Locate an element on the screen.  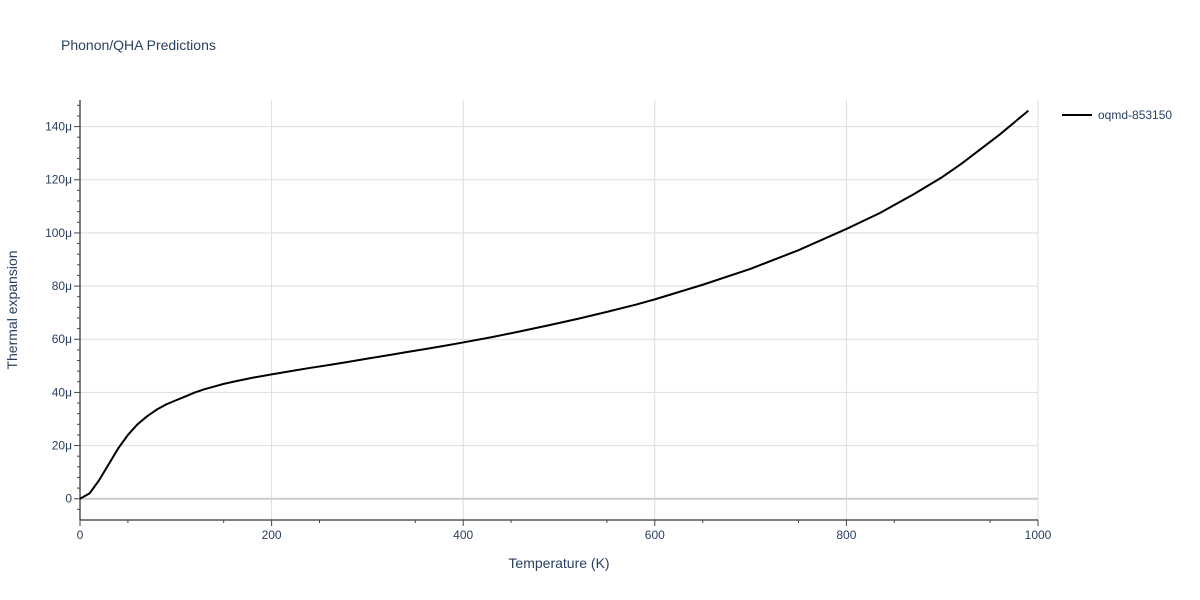
y-axis-title: Thermal expansion is located at coordinates (12, 309).